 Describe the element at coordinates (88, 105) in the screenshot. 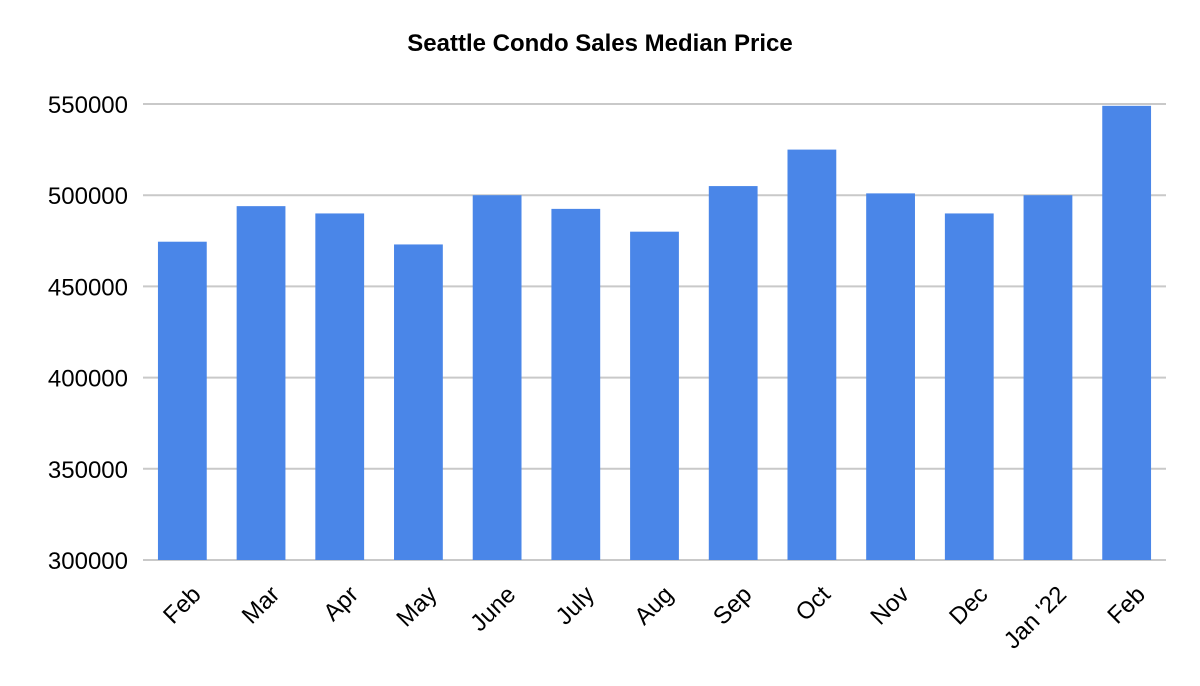

I see `y-tick-label: 550000` at that location.